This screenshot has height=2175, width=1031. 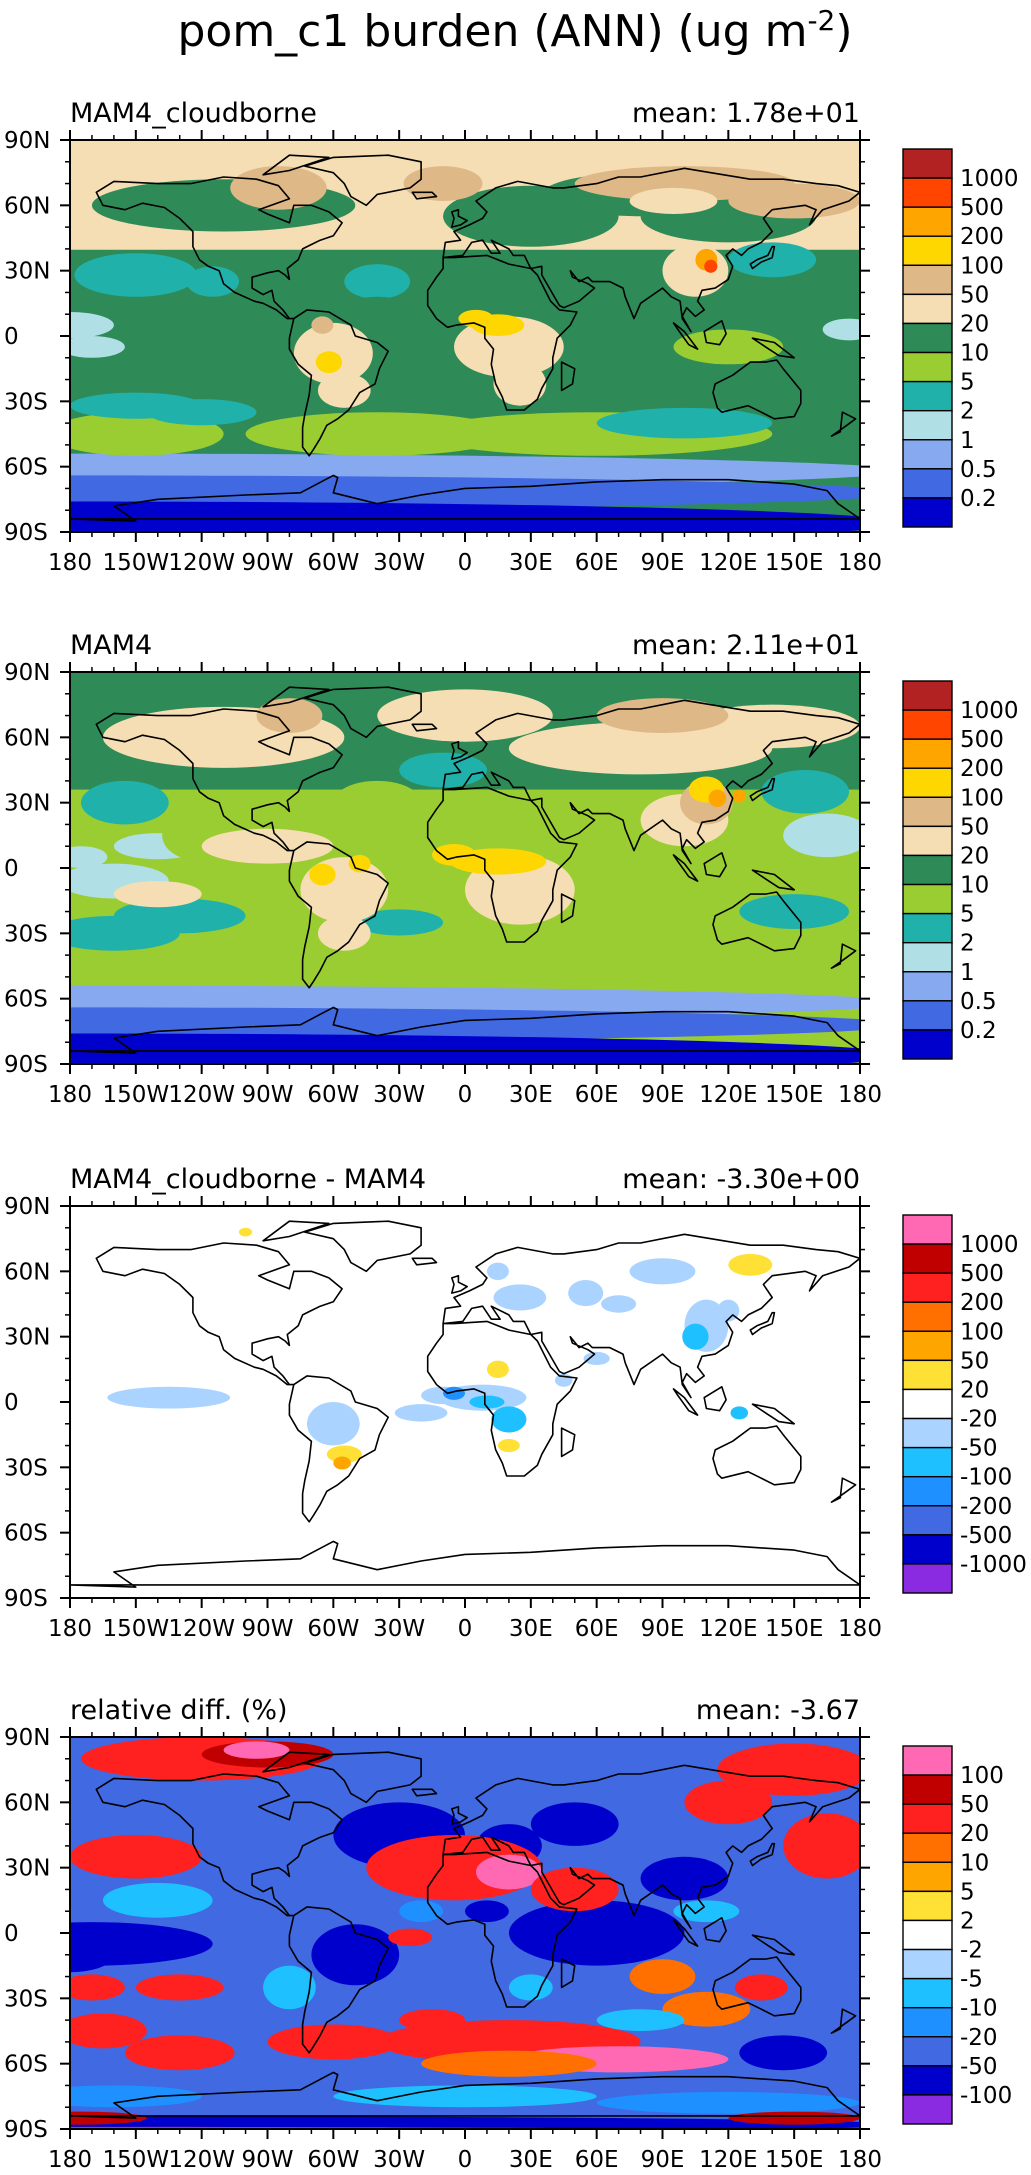 I want to click on colorbar: 1000 500 200 100 50 20 10 5 2 1 0.5 0.2, so click(x=960, y=338).